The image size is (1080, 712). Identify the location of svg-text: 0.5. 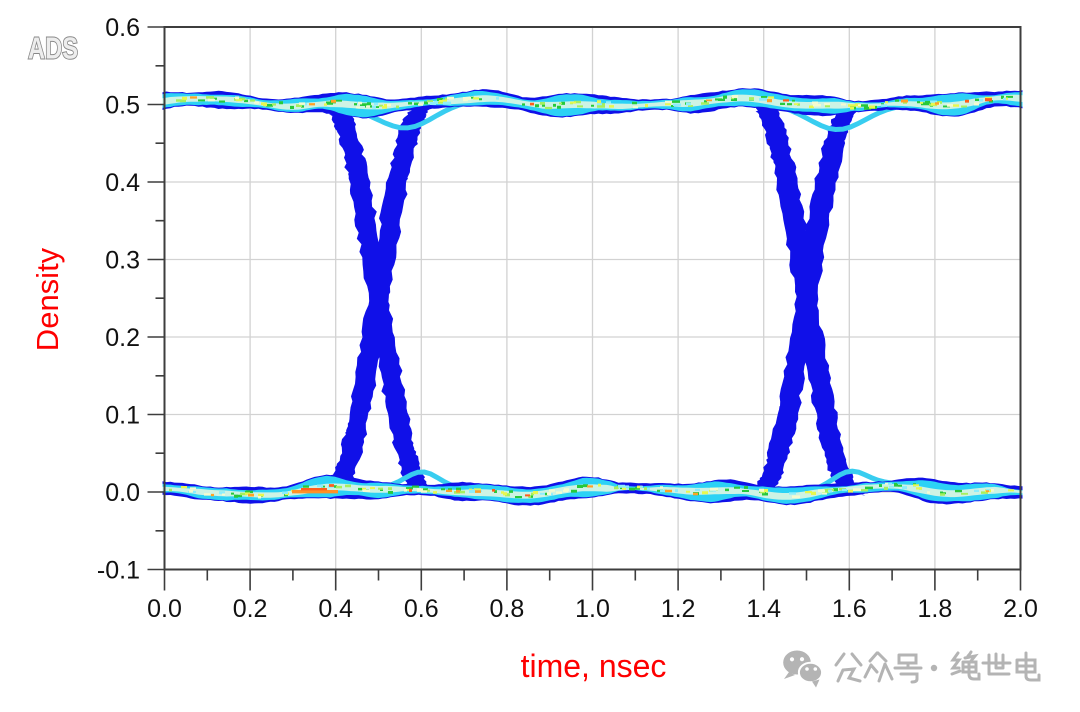
(122, 106).